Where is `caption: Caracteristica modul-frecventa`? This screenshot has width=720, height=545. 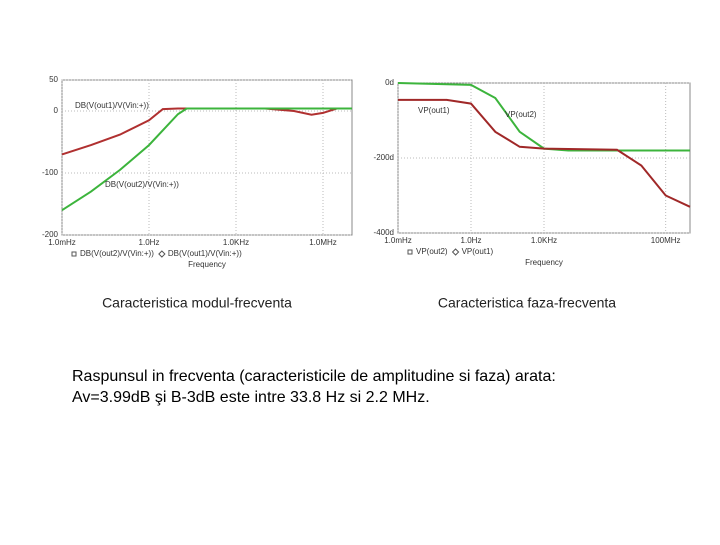
caption: Caracteristica modul-frecventa is located at coordinates (197, 303).